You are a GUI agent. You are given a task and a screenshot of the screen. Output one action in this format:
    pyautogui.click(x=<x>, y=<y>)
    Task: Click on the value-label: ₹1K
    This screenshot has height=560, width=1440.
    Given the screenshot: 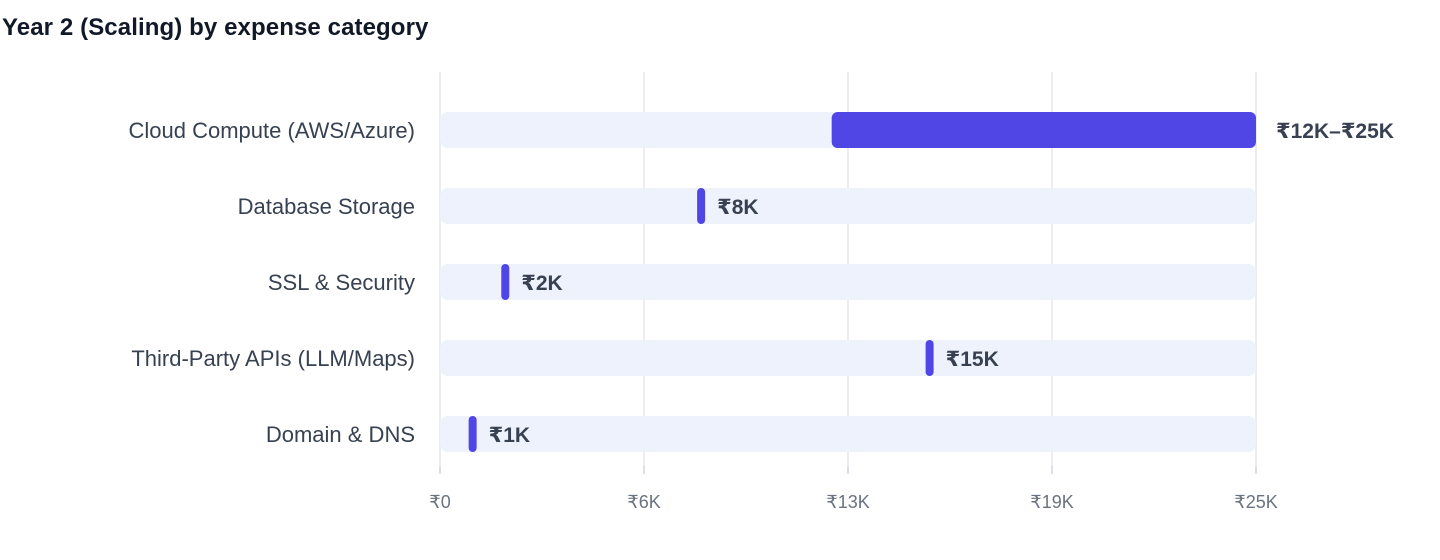 What is the action you would take?
    pyautogui.click(x=509, y=435)
    